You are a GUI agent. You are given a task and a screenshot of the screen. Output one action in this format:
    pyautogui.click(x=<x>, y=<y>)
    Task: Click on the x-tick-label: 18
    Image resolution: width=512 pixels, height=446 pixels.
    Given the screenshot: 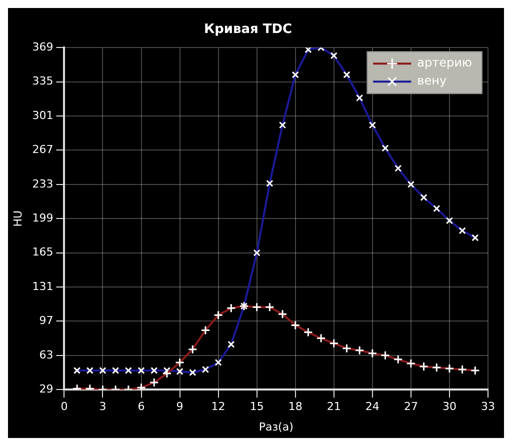 What is the action you would take?
    pyautogui.click(x=295, y=407)
    